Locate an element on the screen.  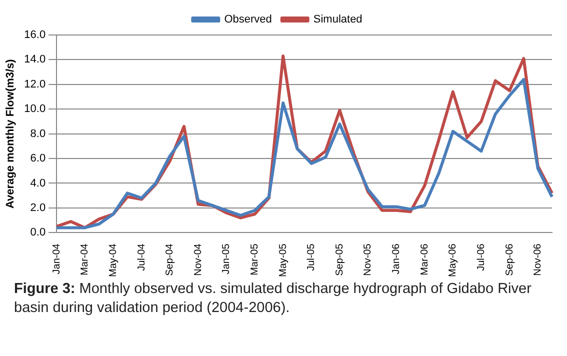
legend-label: Observed is located at coordinates (248, 20).